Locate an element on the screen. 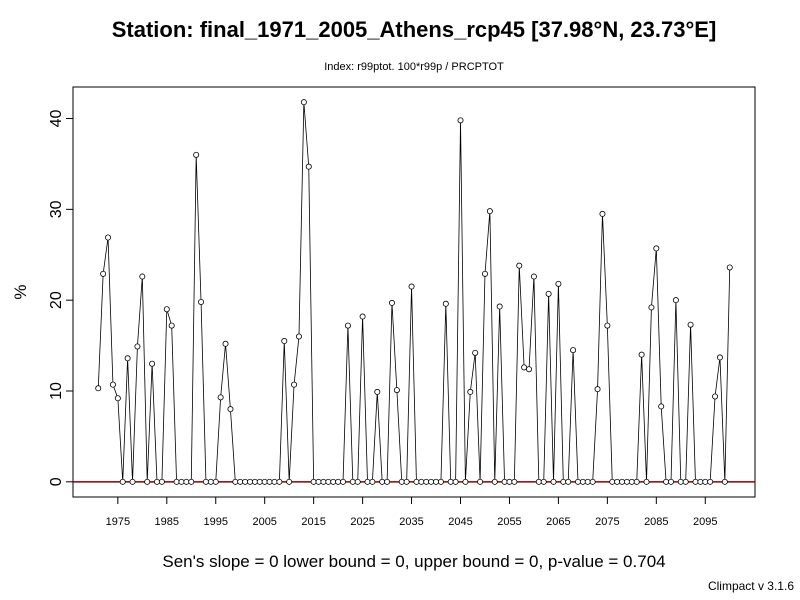  x-tick-label: 2085 is located at coordinates (656, 522).